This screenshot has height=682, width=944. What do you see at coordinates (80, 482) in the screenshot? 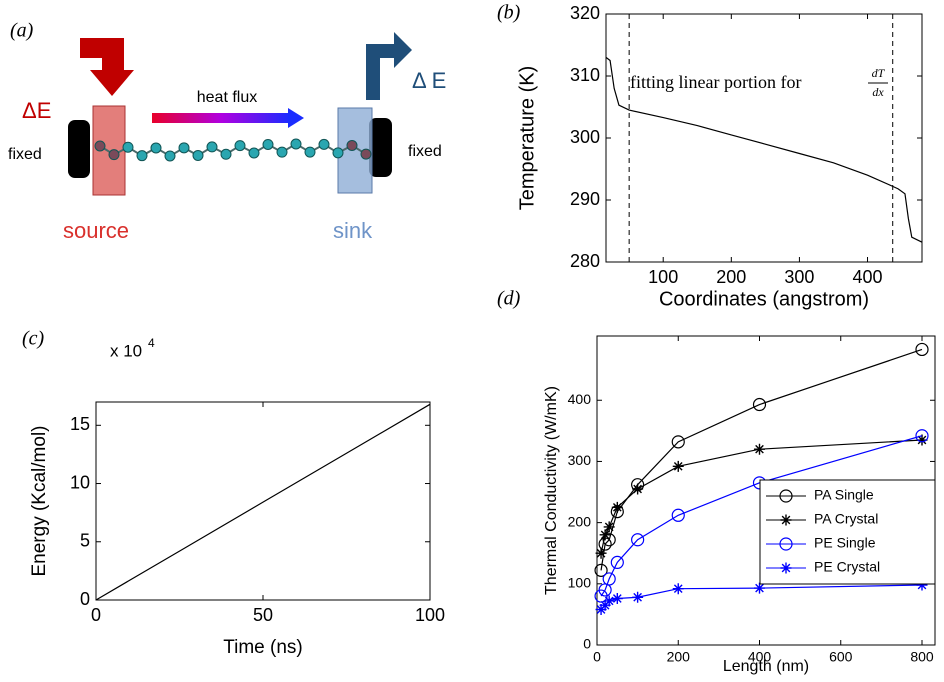
I see `y-tick-label: 10` at bounding box center [80, 482].